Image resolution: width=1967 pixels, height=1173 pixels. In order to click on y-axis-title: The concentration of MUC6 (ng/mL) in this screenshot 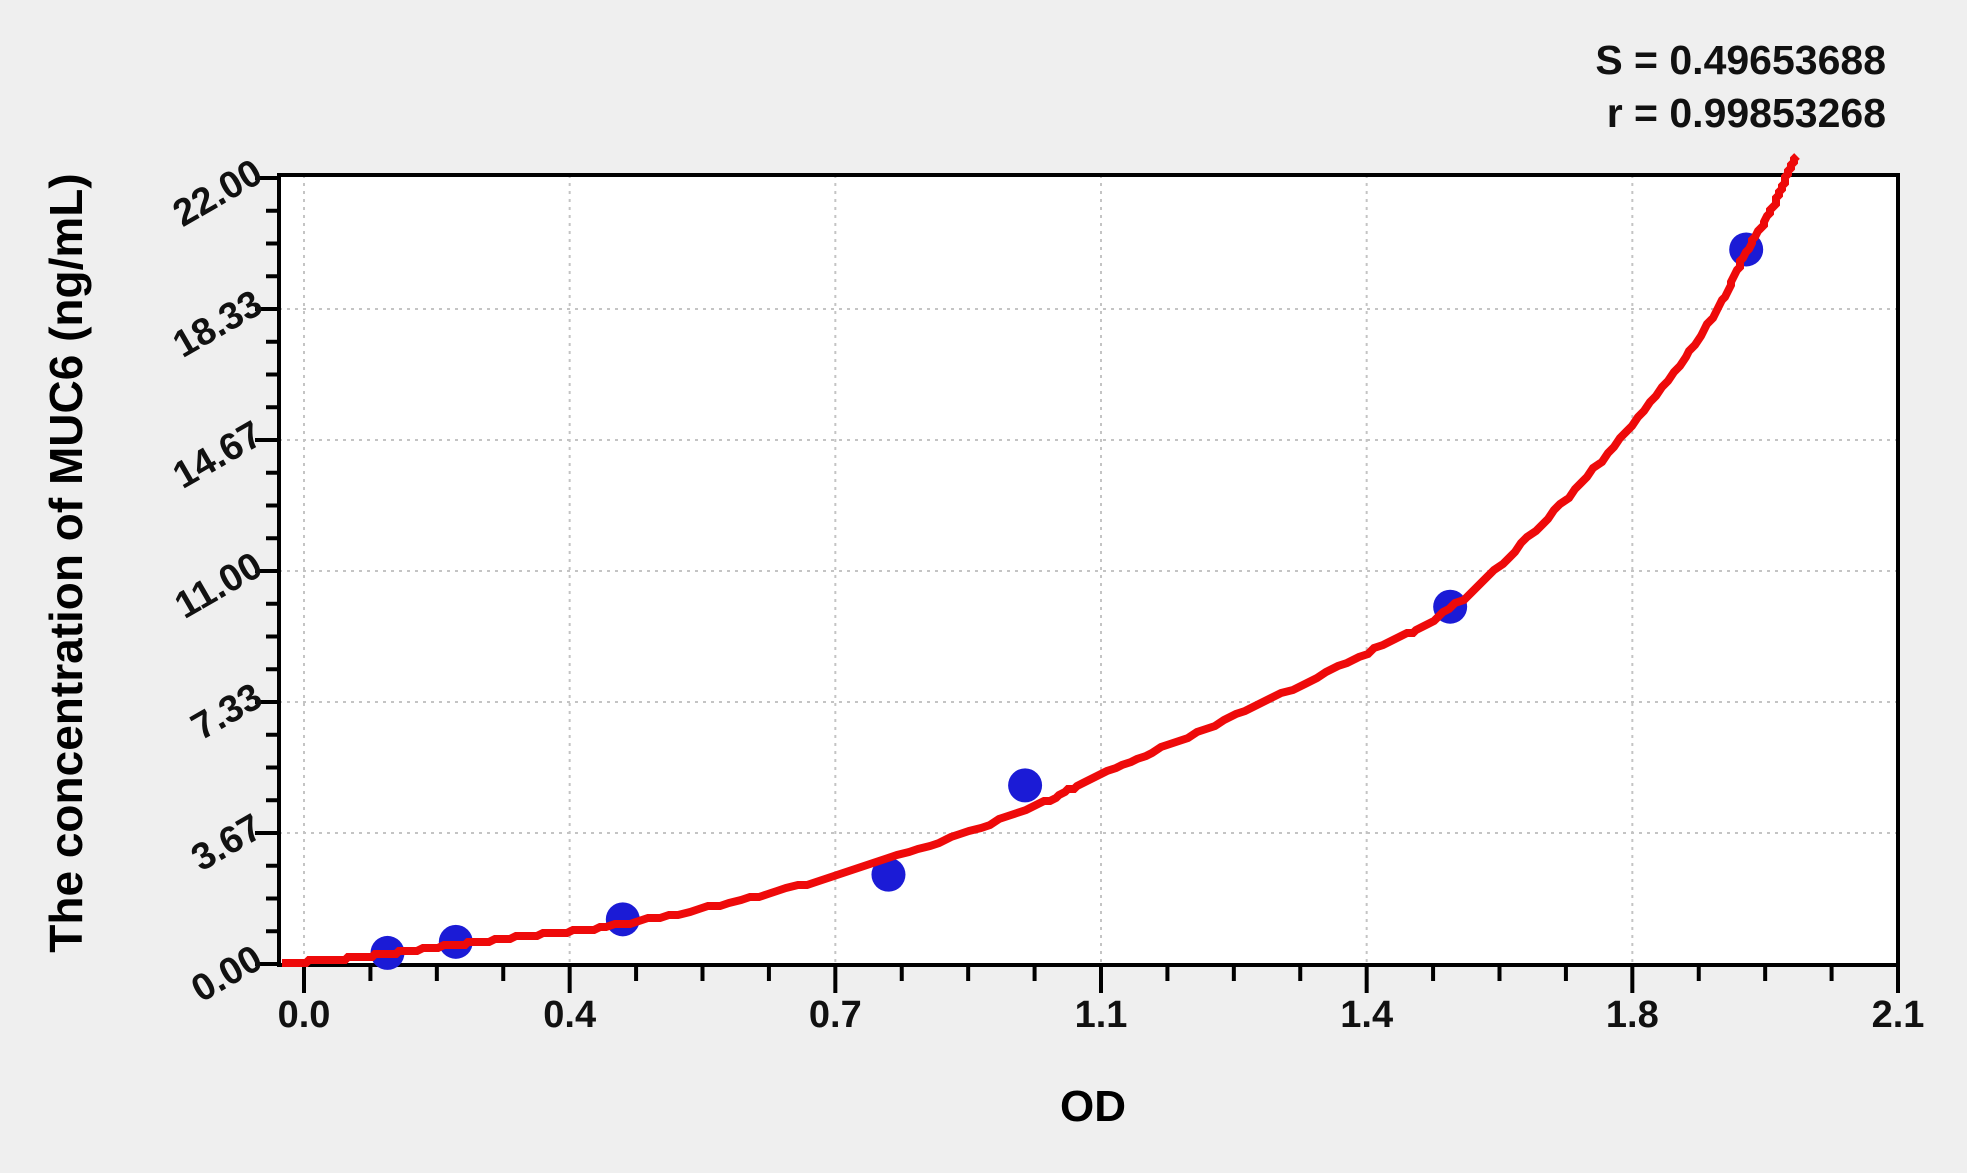, I will do `click(66, 563)`.